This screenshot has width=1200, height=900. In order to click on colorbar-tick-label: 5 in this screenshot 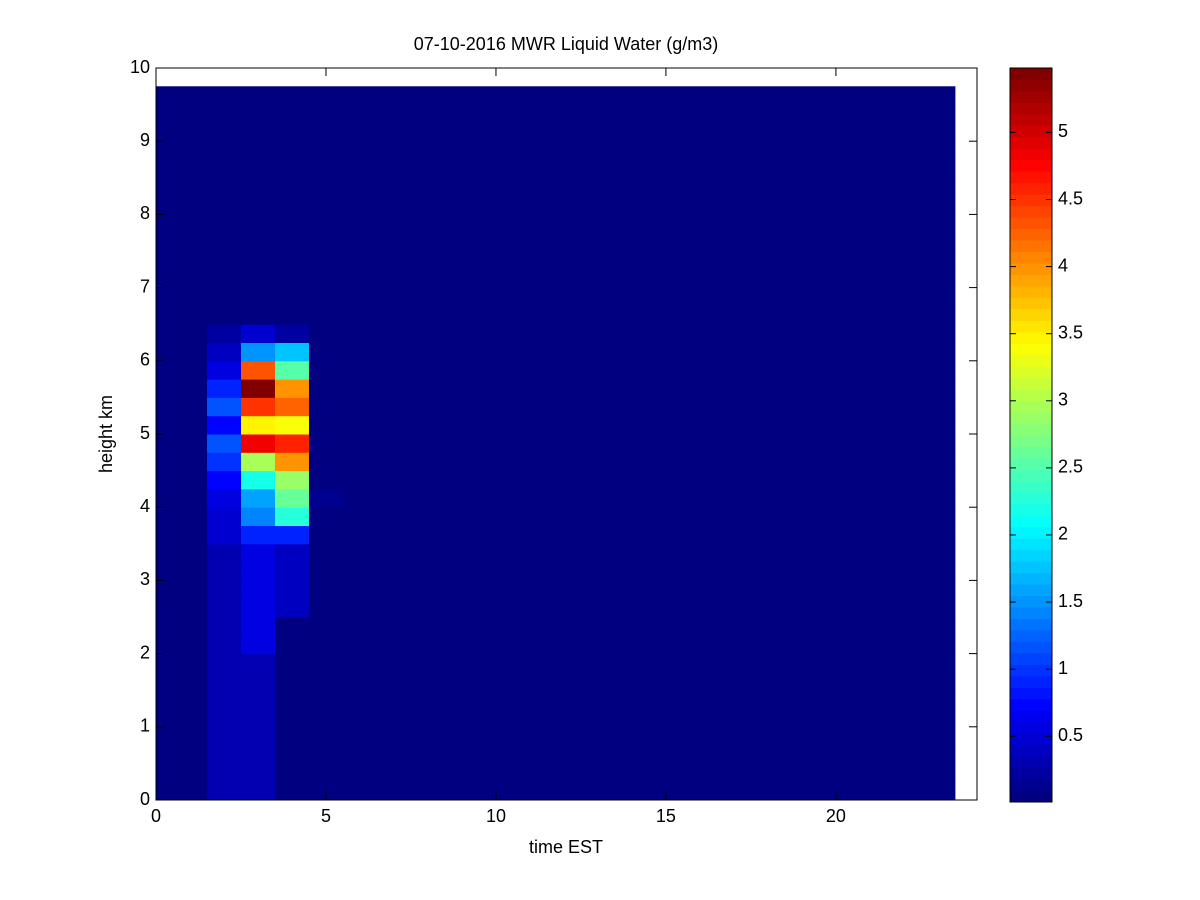, I will do `click(1063, 131)`.